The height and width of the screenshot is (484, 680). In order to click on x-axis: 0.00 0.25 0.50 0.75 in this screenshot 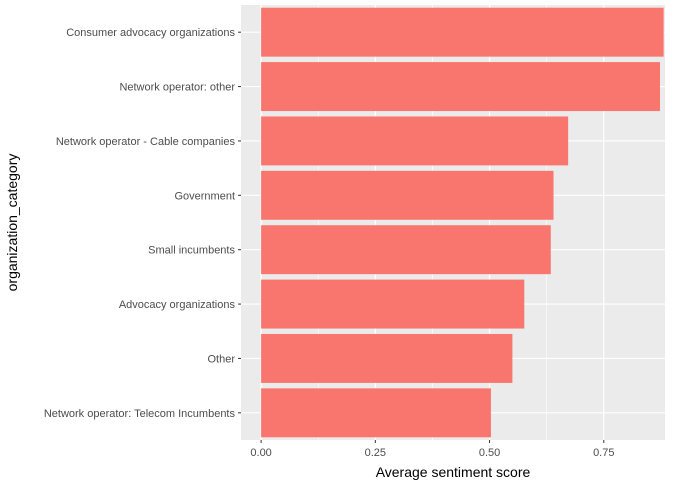, I will do `click(432, 449)`.